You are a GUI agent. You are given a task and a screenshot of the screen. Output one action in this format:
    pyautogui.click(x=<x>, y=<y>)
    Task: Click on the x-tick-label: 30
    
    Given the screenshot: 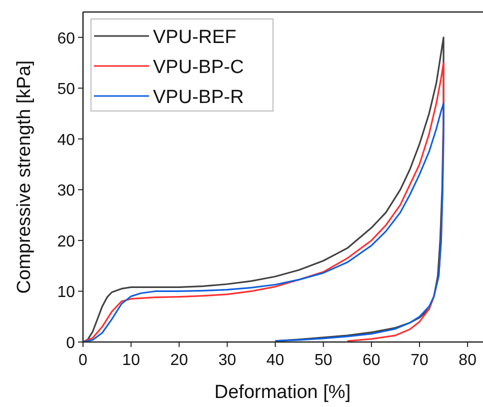 What is the action you would take?
    pyautogui.click(x=227, y=360)
    